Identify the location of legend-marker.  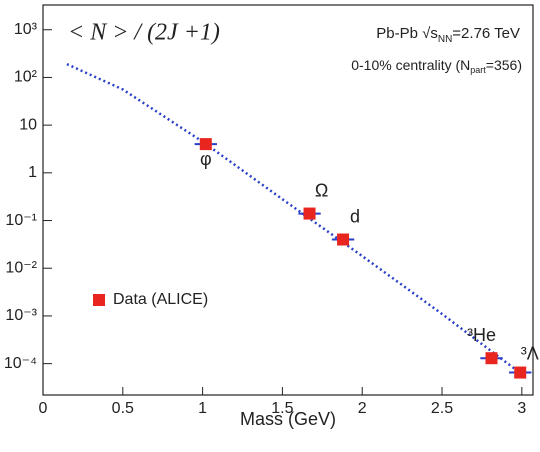
(99, 300).